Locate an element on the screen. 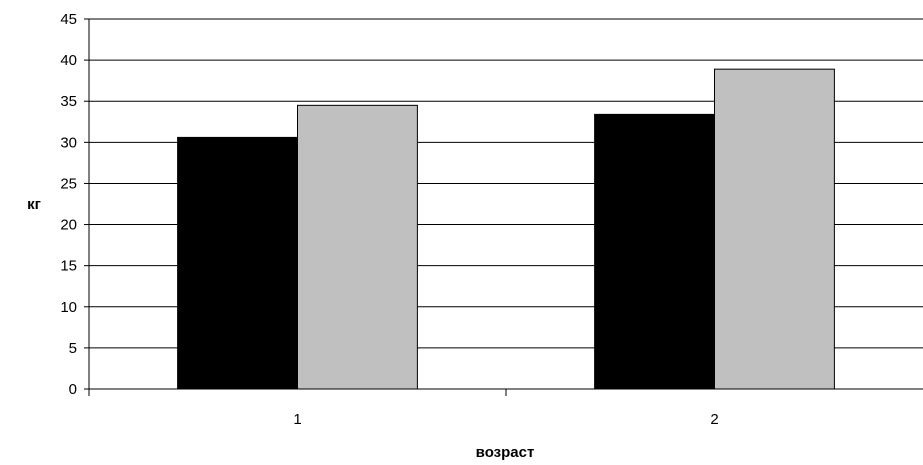  y-axis-title: кг is located at coordinates (34, 204).